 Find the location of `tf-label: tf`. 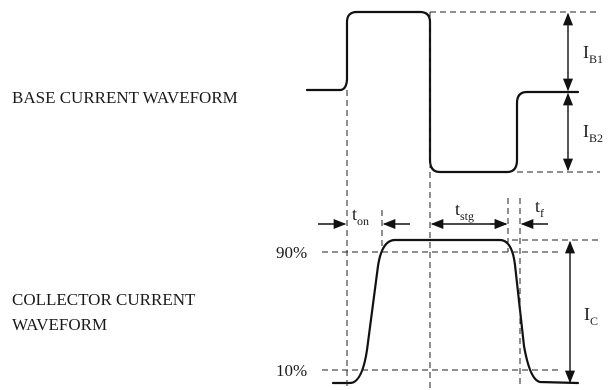

tf-label: tf is located at coordinates (539, 208).